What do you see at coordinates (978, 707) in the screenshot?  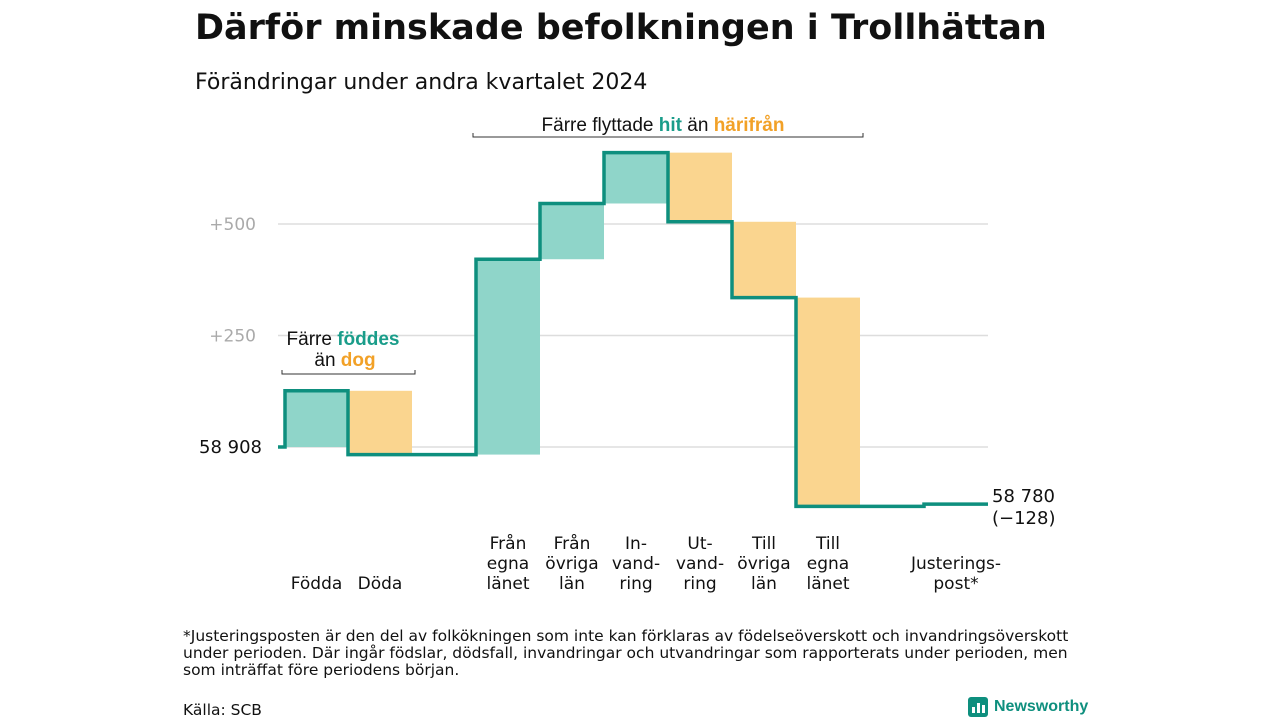 I see `bar-chart-icon` at bounding box center [978, 707].